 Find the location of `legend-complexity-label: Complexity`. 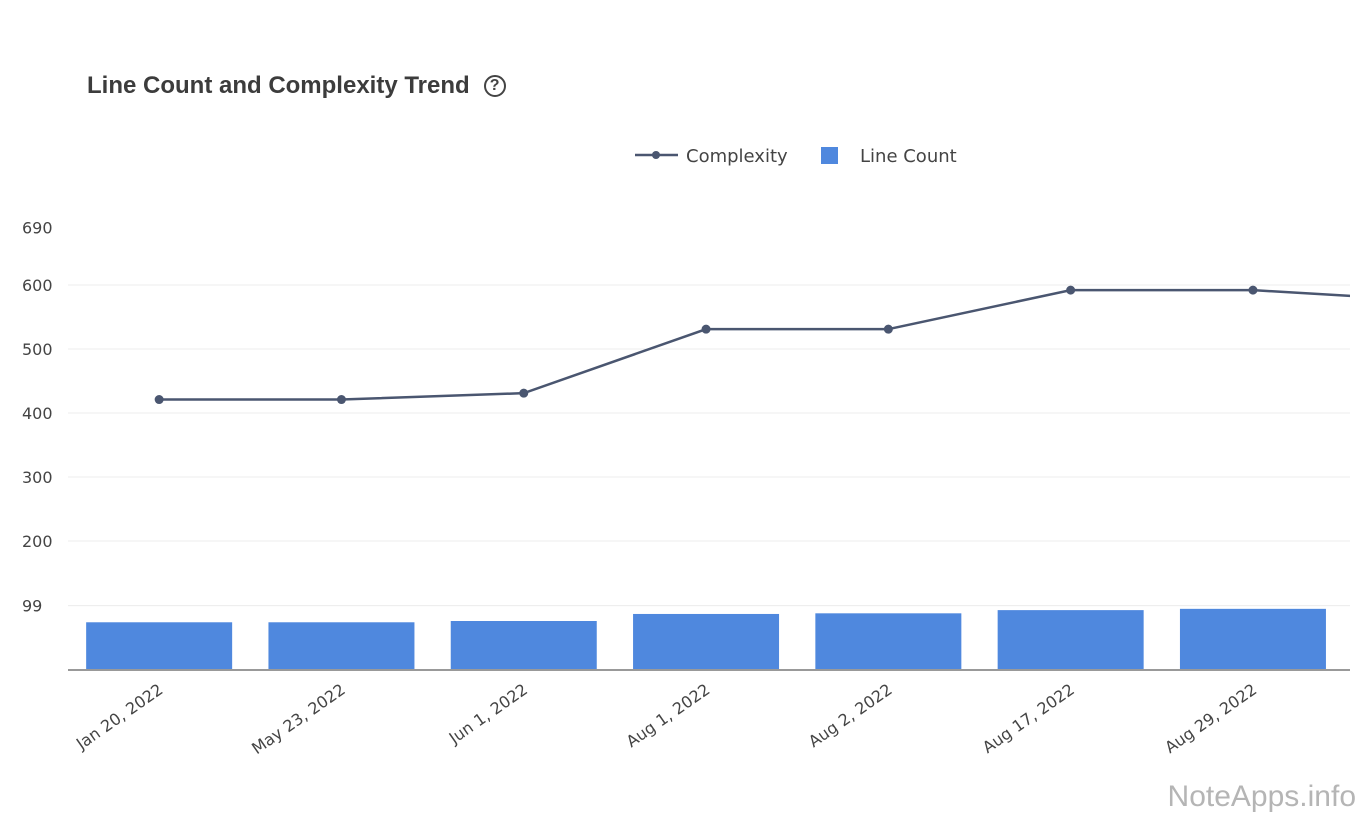

legend-complexity-label: Complexity is located at coordinates (737, 156).